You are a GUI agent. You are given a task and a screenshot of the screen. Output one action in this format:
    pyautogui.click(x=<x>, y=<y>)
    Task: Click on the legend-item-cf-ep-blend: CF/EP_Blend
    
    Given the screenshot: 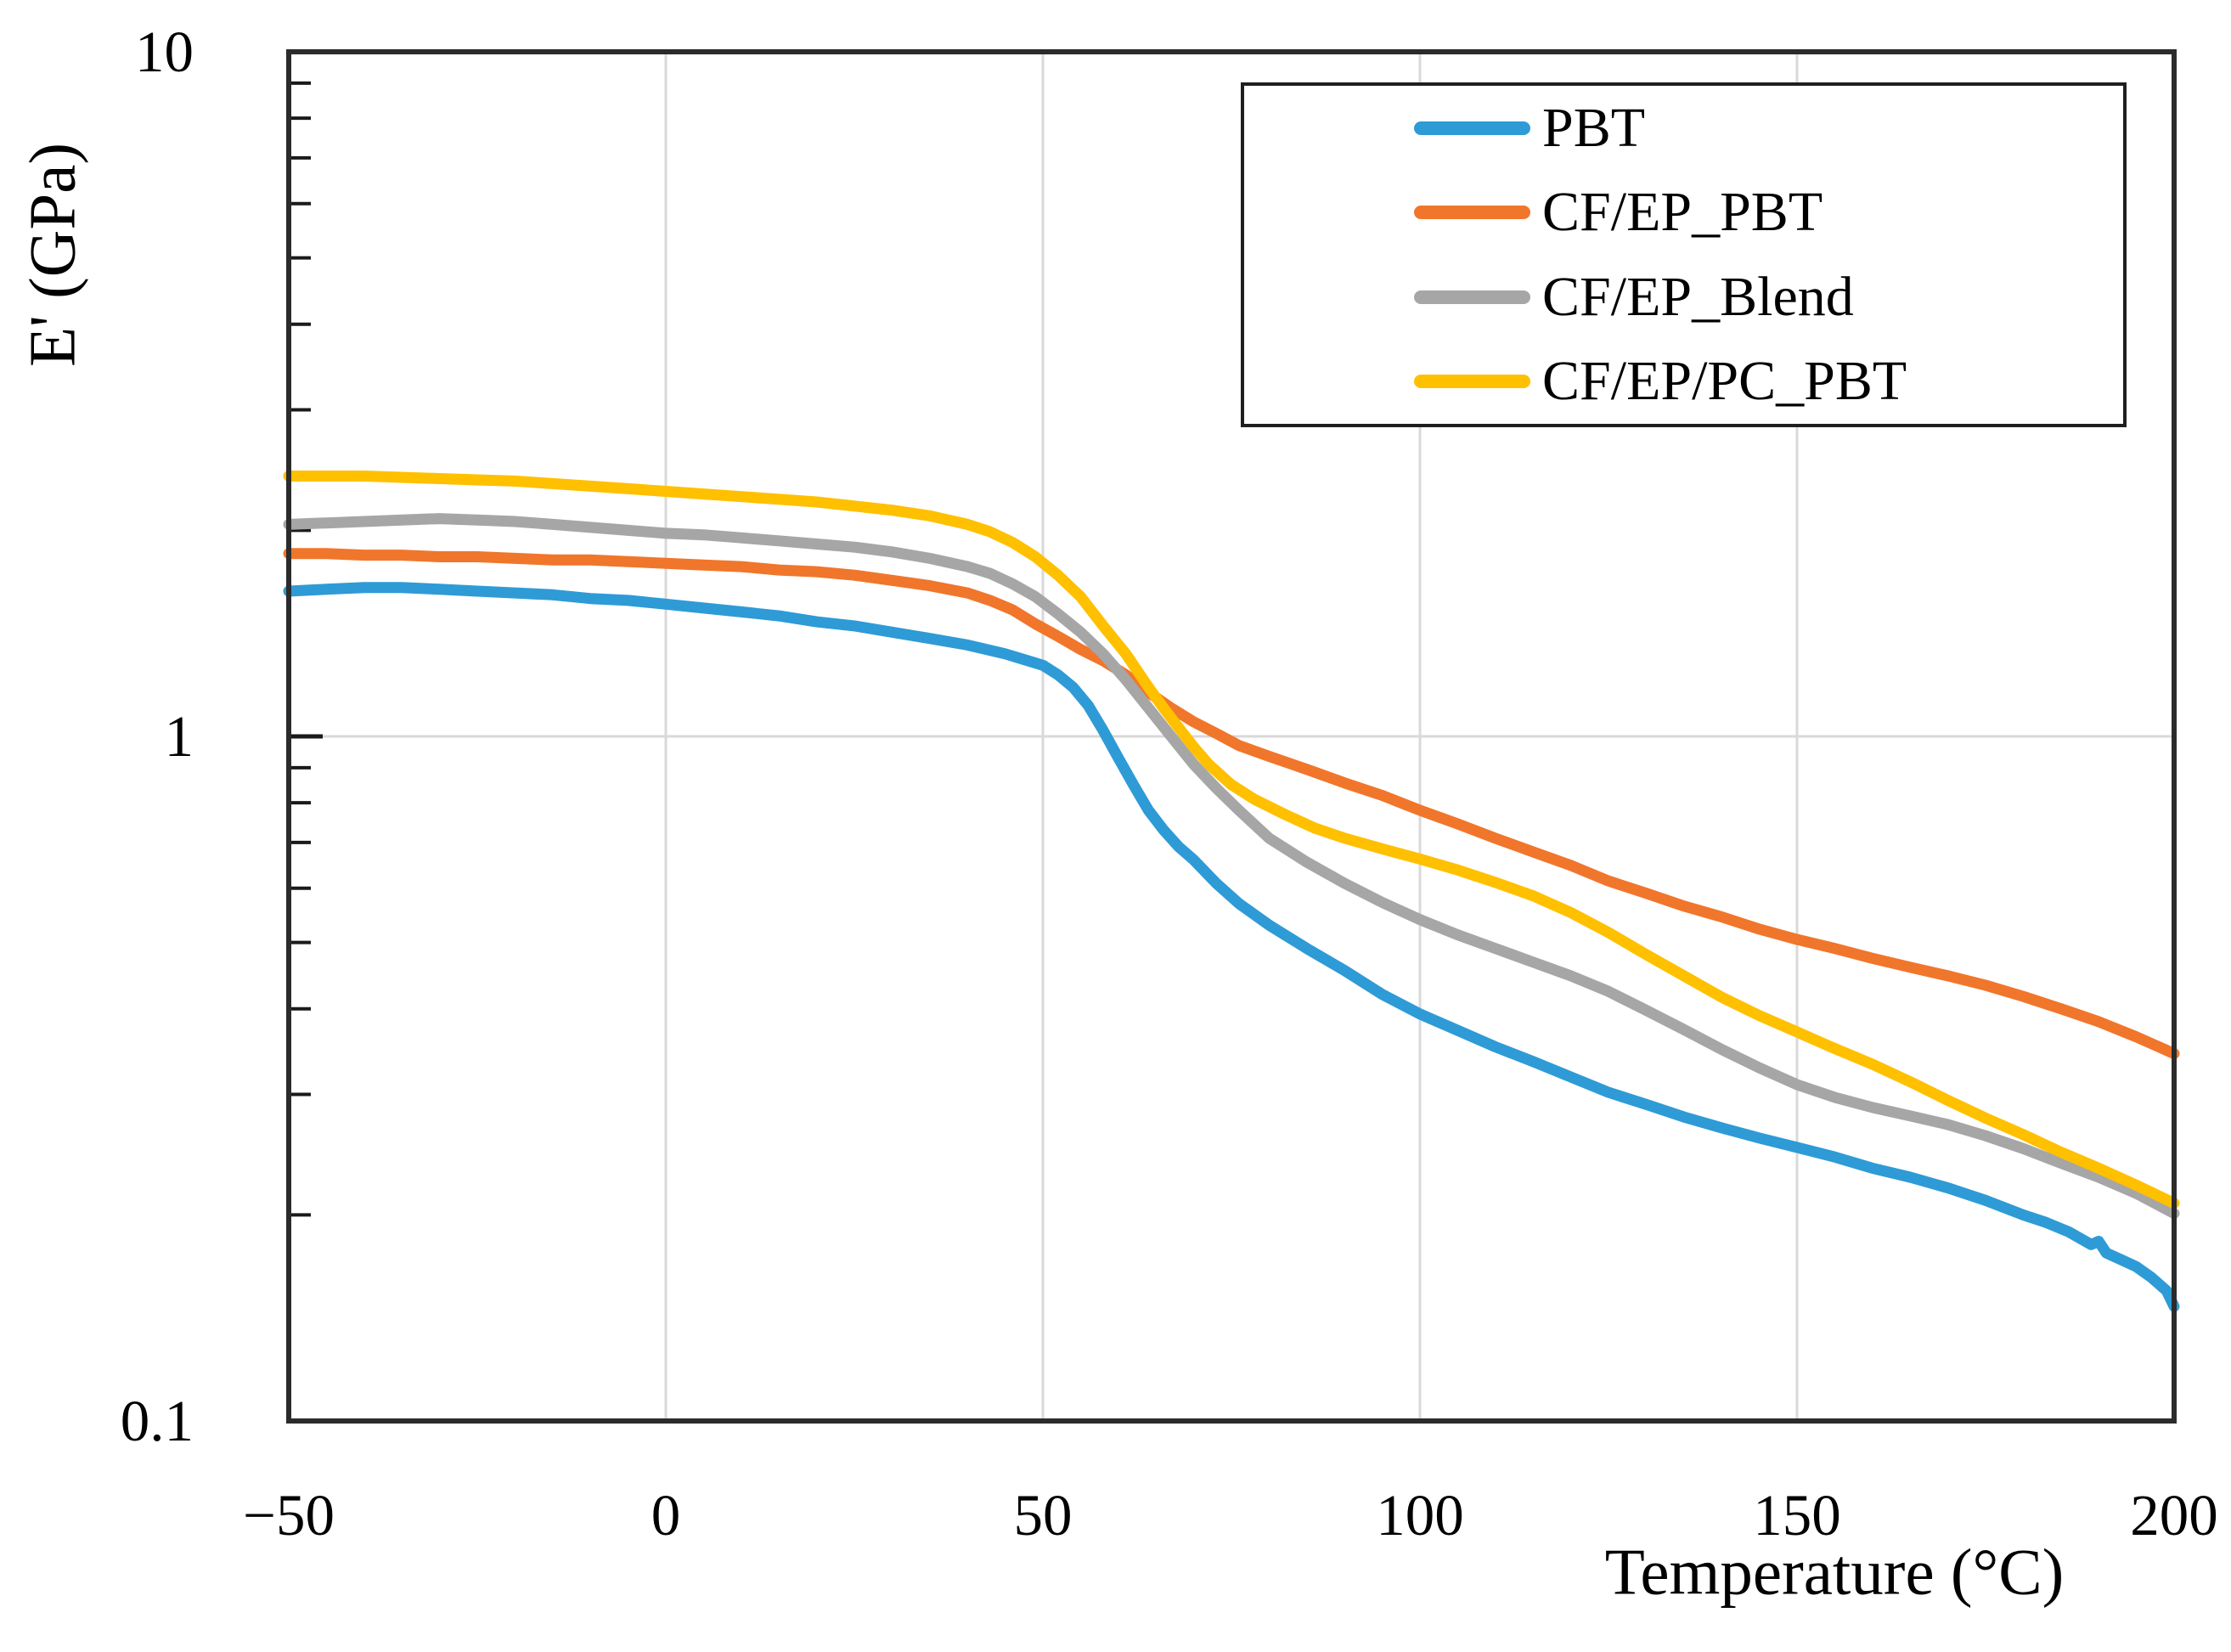 What is the action you would take?
    pyautogui.click(x=1683, y=297)
    